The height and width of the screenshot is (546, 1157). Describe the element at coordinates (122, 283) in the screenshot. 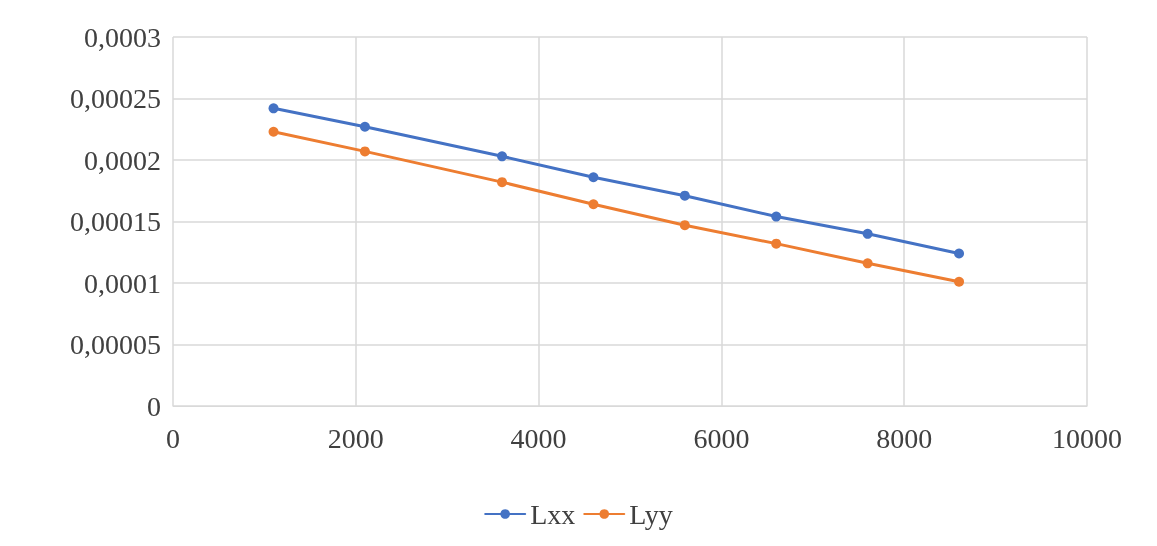

I see `y-tick-label: 0,0001` at that location.